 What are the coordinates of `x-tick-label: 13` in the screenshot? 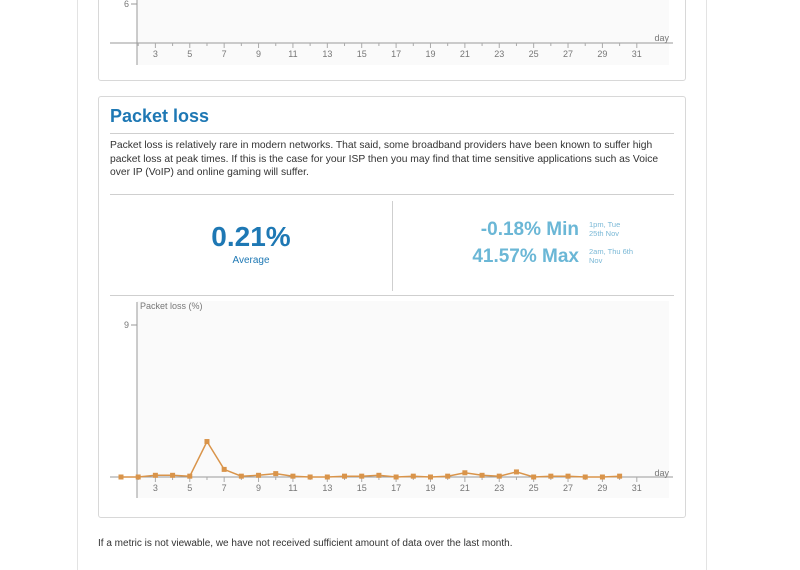 It's located at (327, 488).